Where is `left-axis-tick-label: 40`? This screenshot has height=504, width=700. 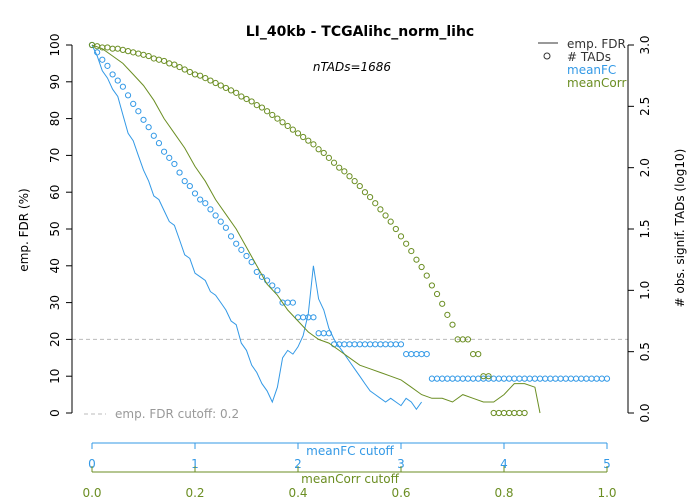
left-axis-tick-label: 40 is located at coordinates (55, 265).